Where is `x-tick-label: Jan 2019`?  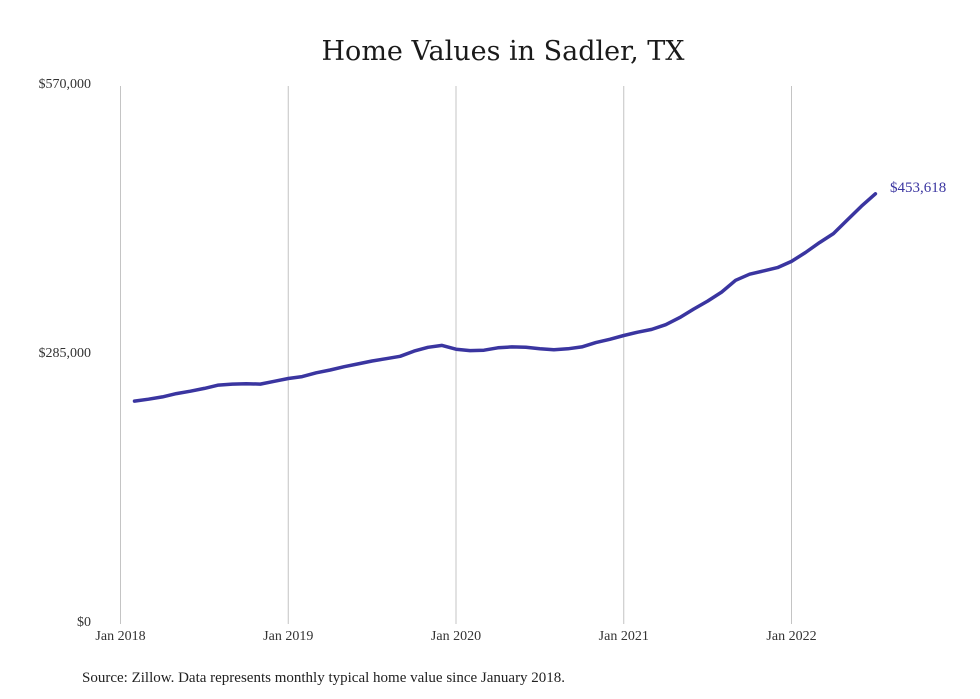 x-tick-label: Jan 2019 is located at coordinates (288, 636).